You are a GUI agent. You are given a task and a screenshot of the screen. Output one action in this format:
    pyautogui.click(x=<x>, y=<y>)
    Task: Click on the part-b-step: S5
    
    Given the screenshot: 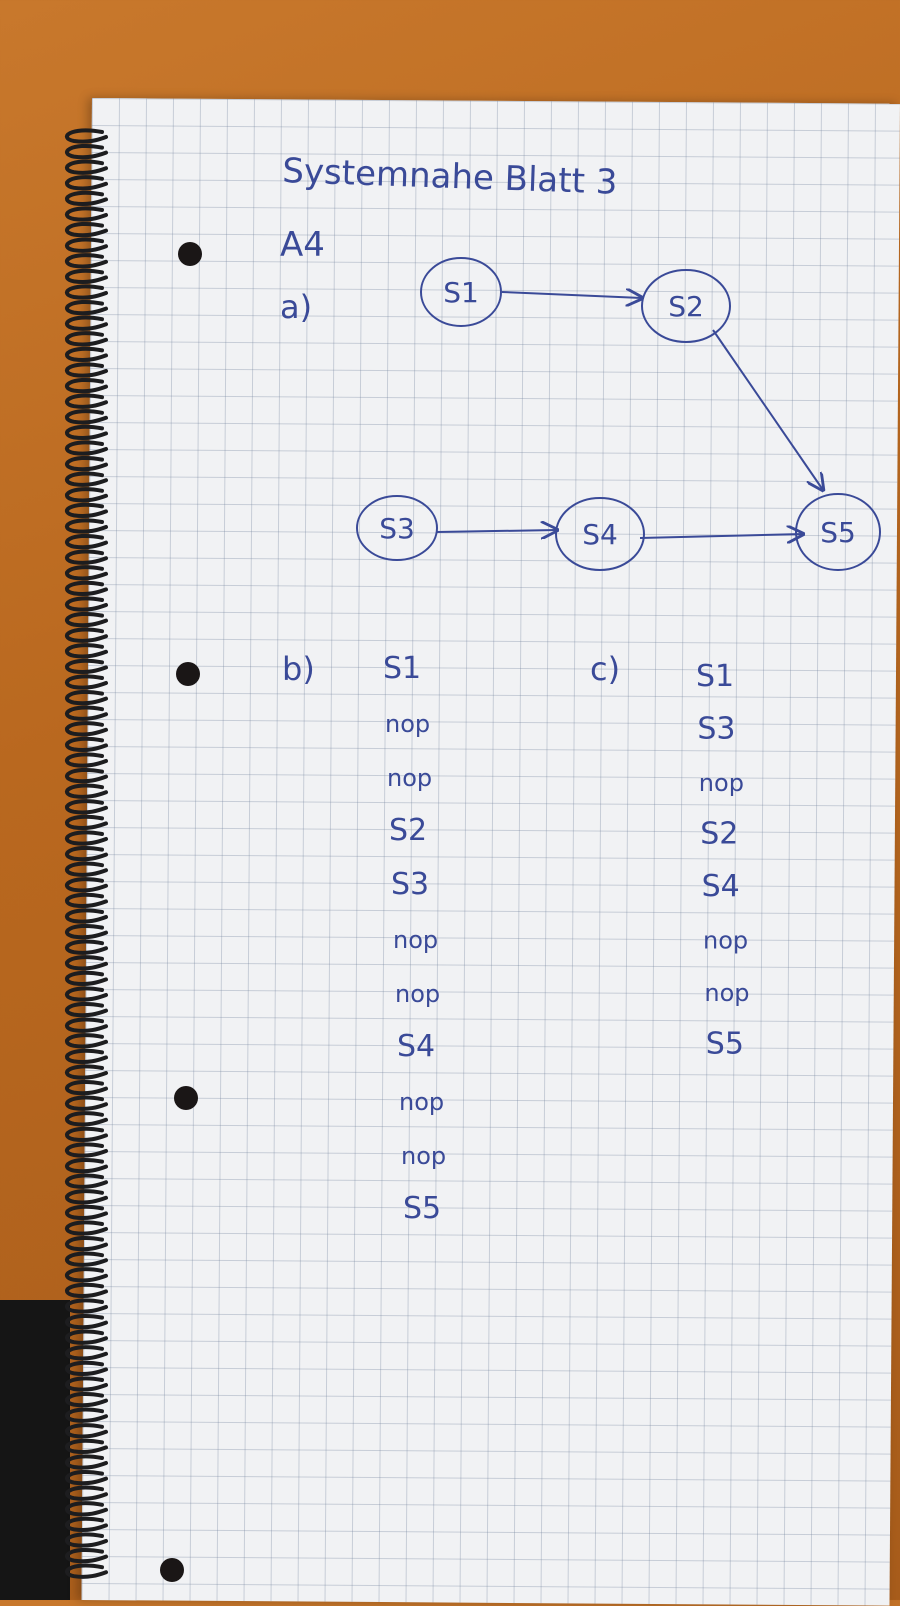 What is the action you would take?
    pyautogui.click(x=422, y=1208)
    